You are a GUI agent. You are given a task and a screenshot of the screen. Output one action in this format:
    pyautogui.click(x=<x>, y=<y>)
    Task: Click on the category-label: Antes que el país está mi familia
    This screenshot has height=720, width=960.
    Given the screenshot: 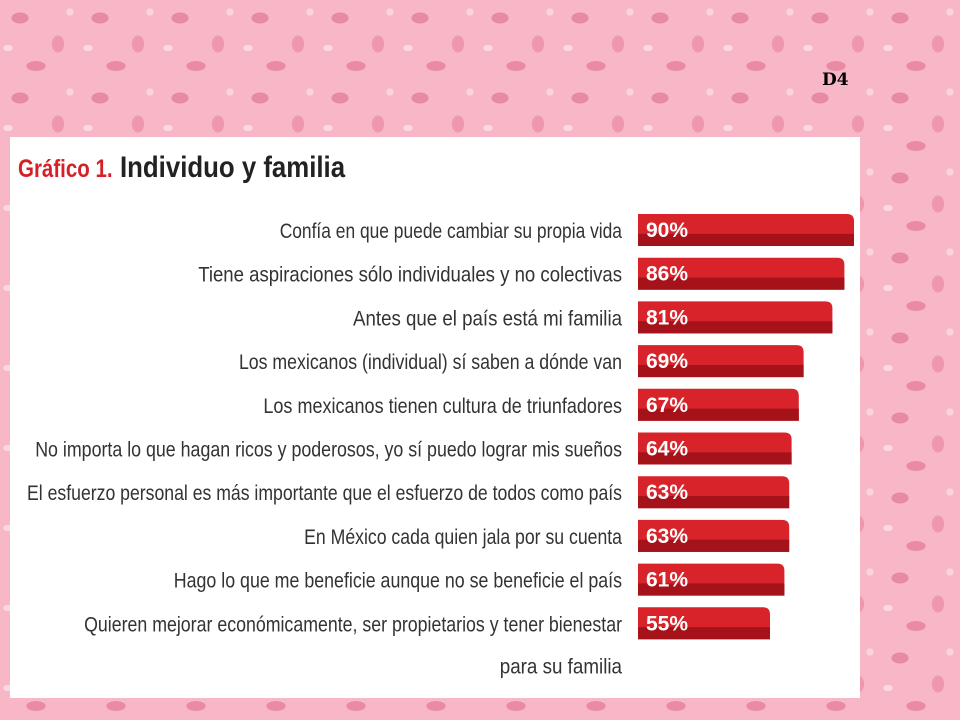 What is the action you would take?
    pyautogui.click(x=487, y=318)
    